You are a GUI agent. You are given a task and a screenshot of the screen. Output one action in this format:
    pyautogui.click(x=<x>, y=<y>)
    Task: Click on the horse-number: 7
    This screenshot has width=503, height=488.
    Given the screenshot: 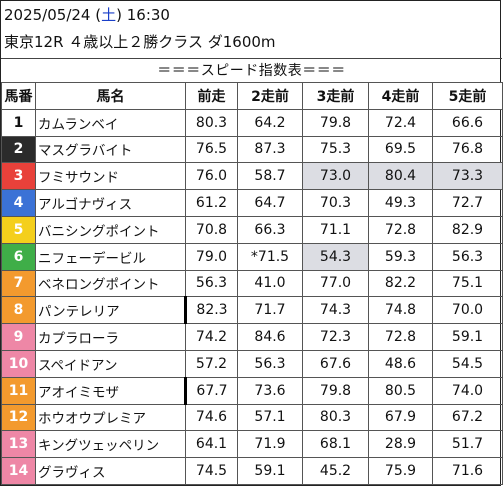 What is the action you would take?
    pyautogui.click(x=18, y=283)
    